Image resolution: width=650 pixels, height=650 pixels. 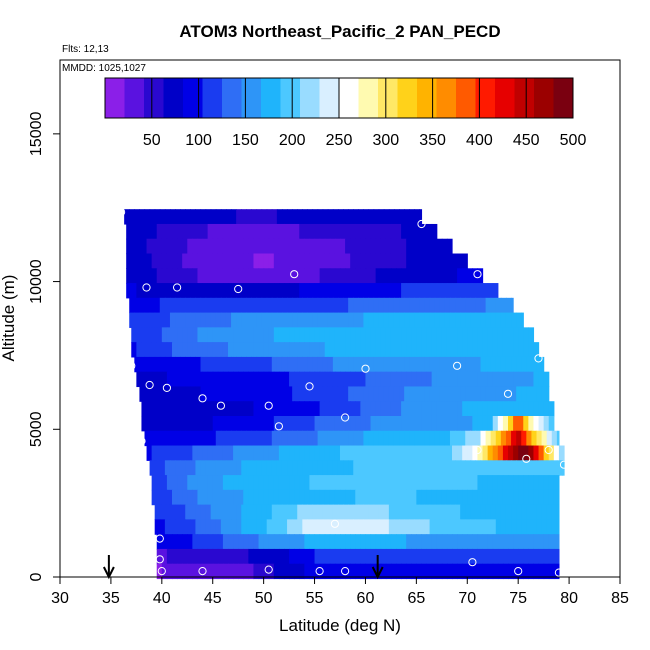 What do you see at coordinates (36, 429) in the screenshot?
I see `y-tick-label: 5000` at bounding box center [36, 429].